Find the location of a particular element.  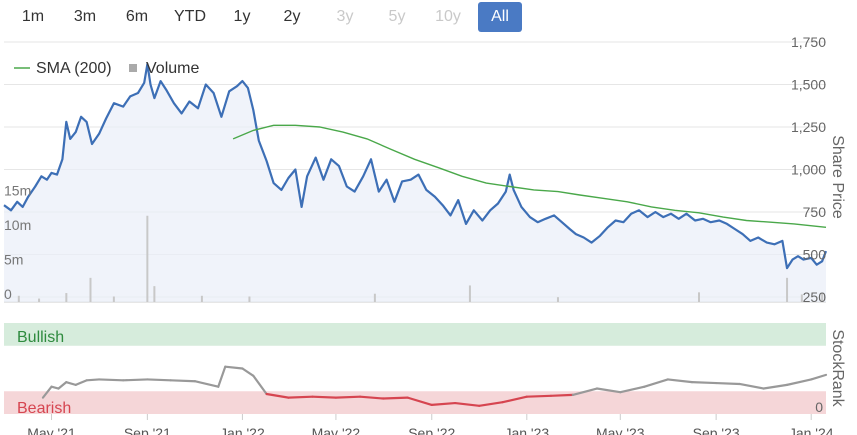

price-tick-label: 1,250 is located at coordinates (808, 127).